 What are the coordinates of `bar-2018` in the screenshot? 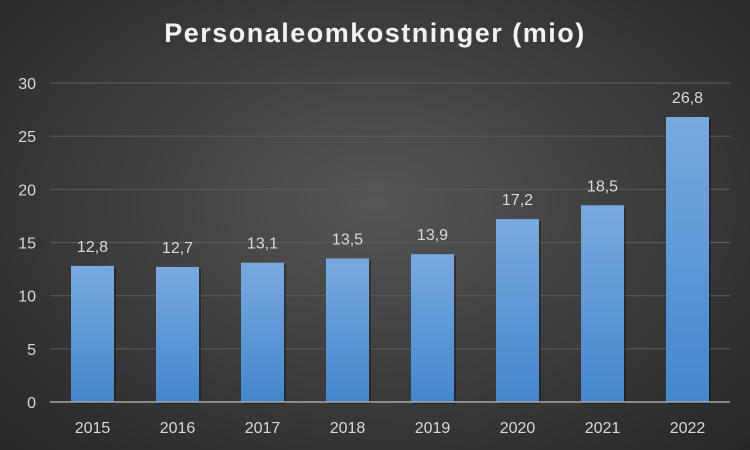 It's located at (347, 330).